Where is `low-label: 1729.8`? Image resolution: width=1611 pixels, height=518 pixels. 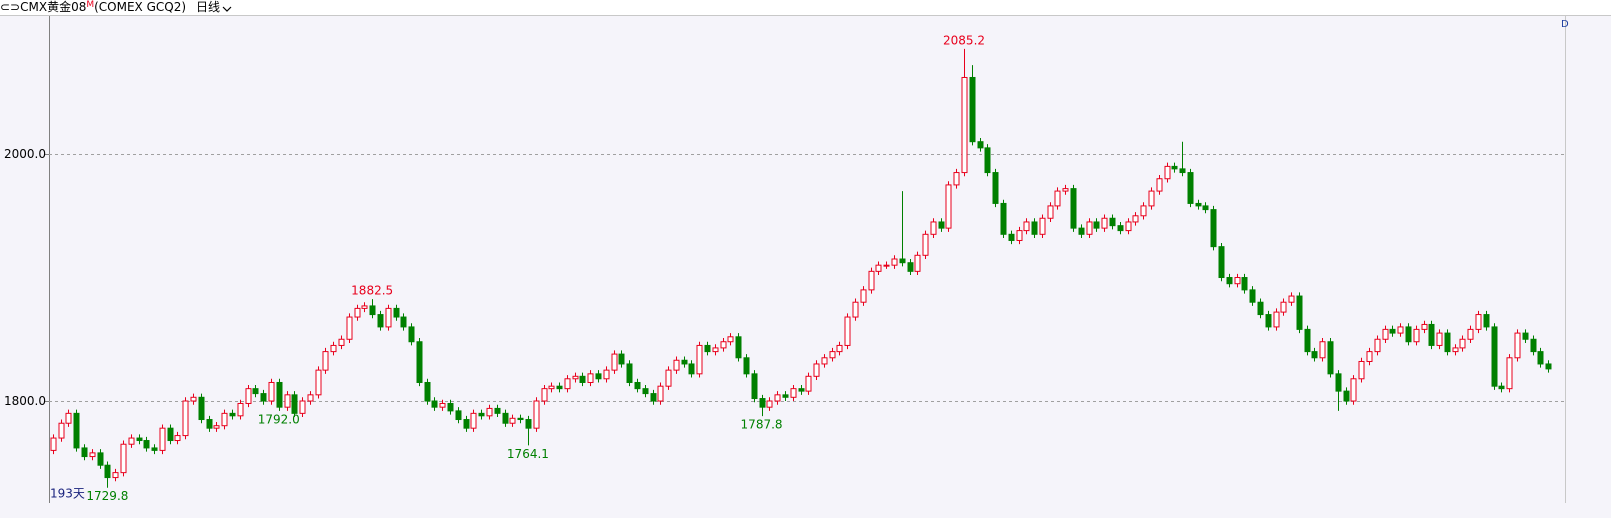 low-label: 1729.8 is located at coordinates (107, 496).